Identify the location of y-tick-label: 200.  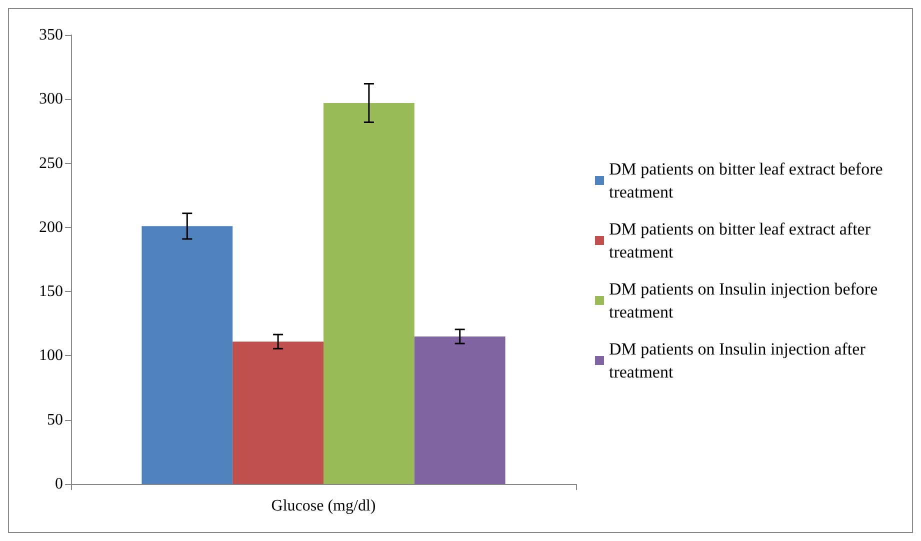
(51, 227).